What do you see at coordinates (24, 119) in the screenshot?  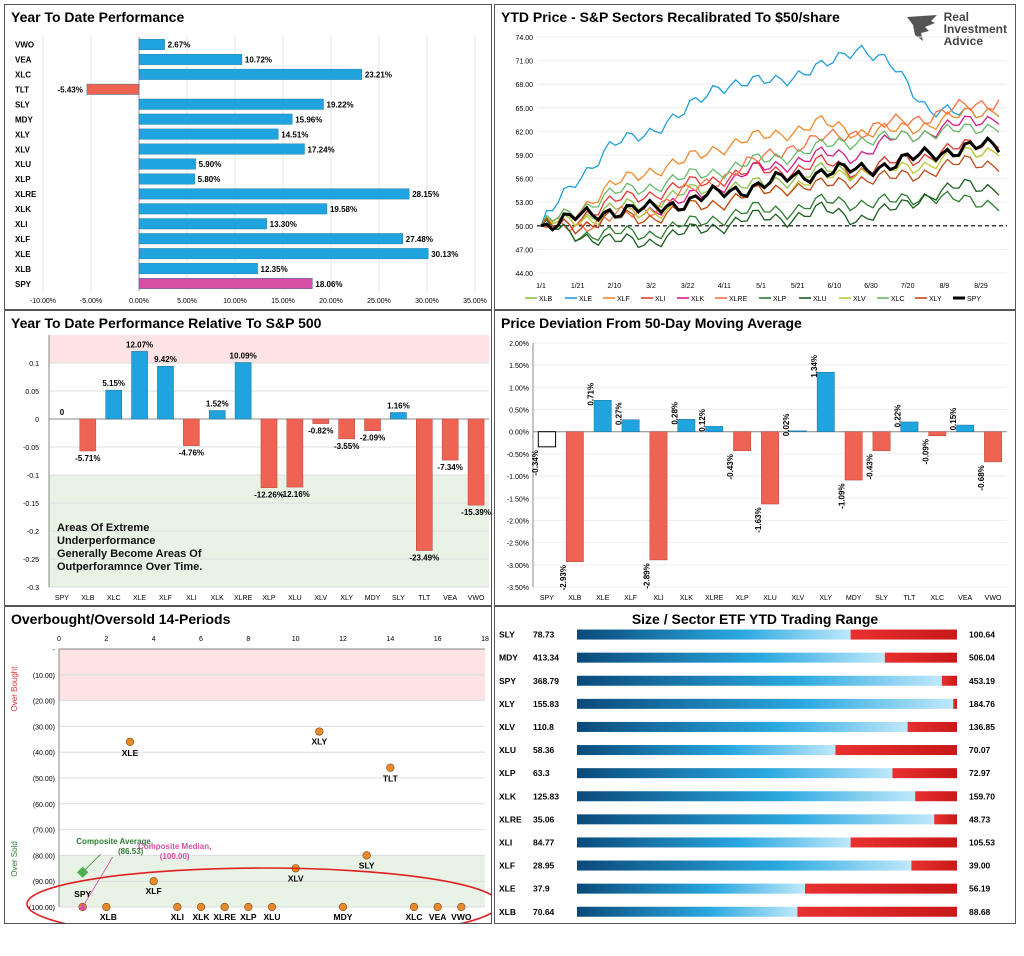 I see `category-label: MDY` at bounding box center [24, 119].